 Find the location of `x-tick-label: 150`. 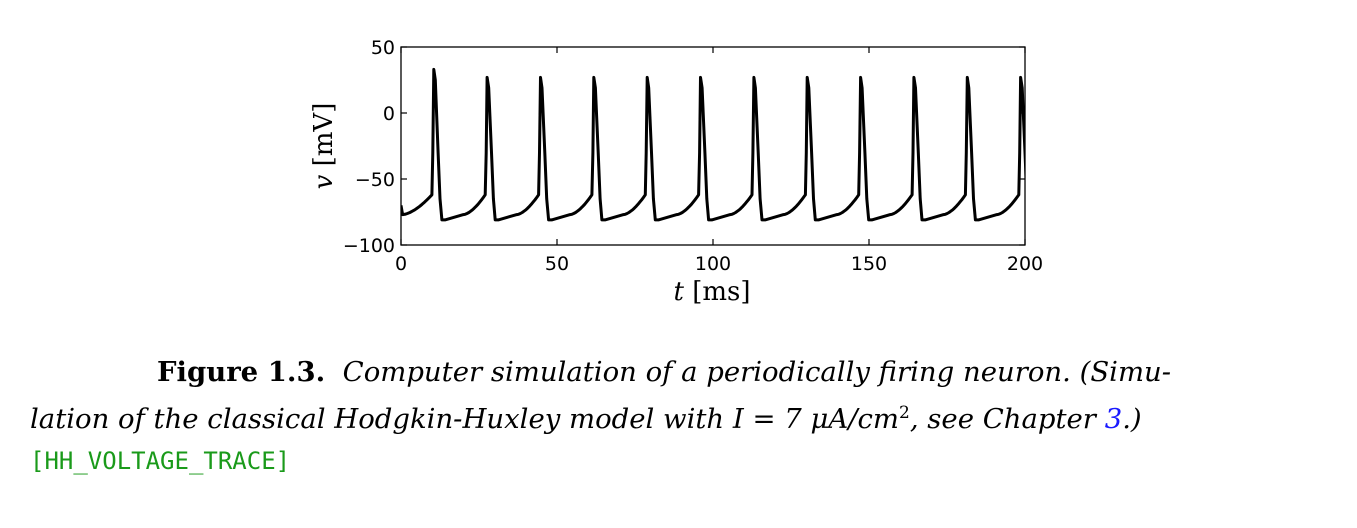

x-tick-label: 150 is located at coordinates (869, 264).